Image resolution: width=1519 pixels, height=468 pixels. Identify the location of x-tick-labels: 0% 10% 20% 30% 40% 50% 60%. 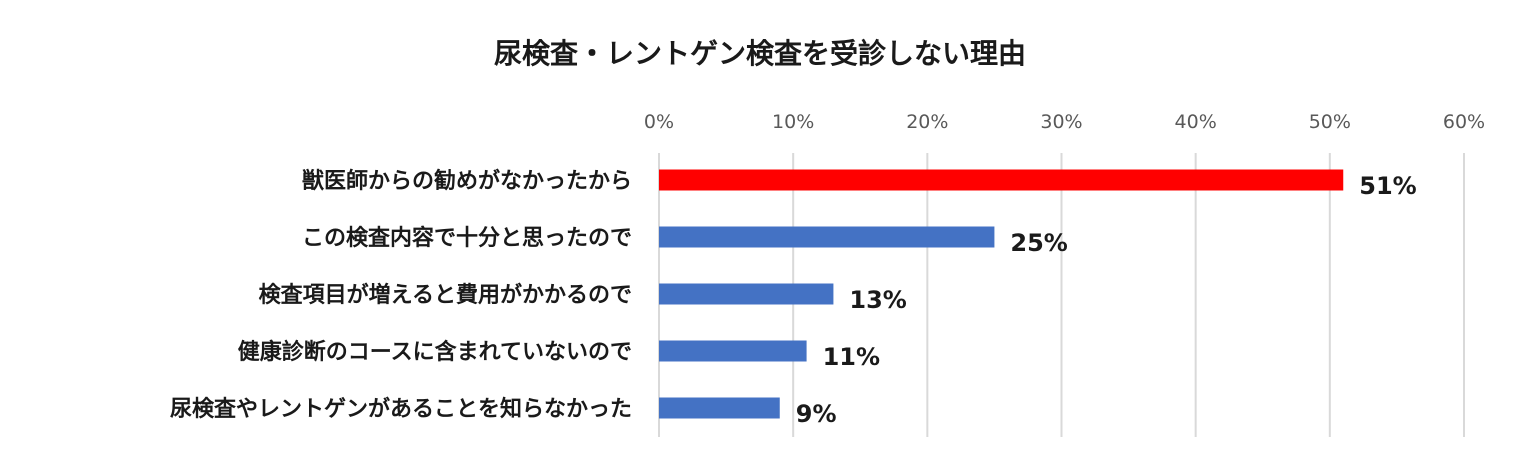
(1064, 122).